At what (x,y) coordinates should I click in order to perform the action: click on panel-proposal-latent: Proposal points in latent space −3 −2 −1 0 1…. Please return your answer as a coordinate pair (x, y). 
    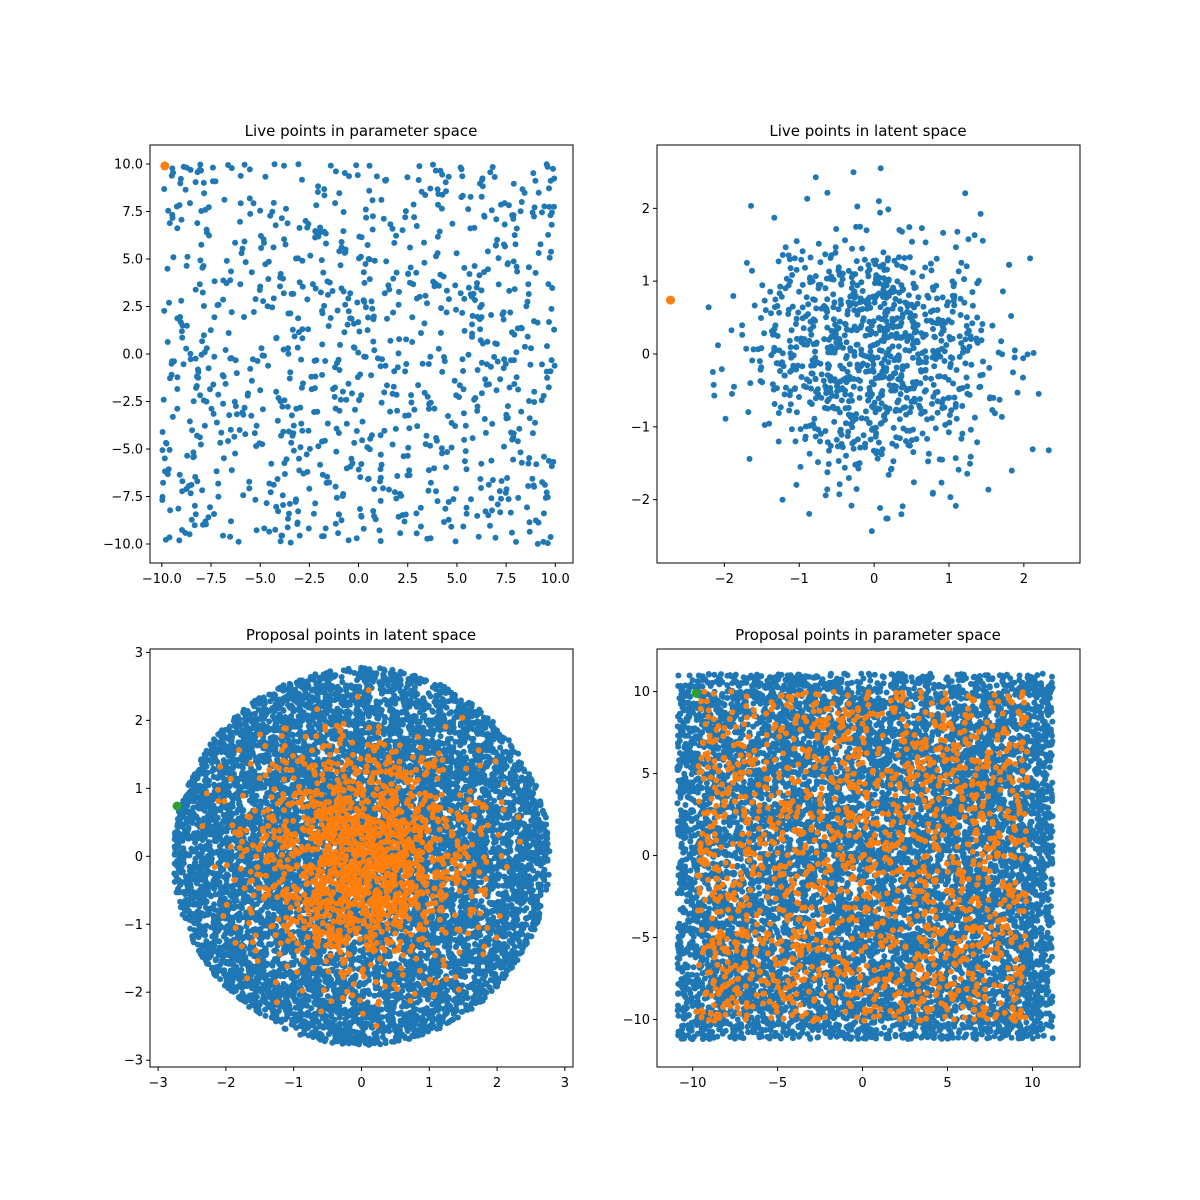
    Looking at the image, I should click on (349, 858).